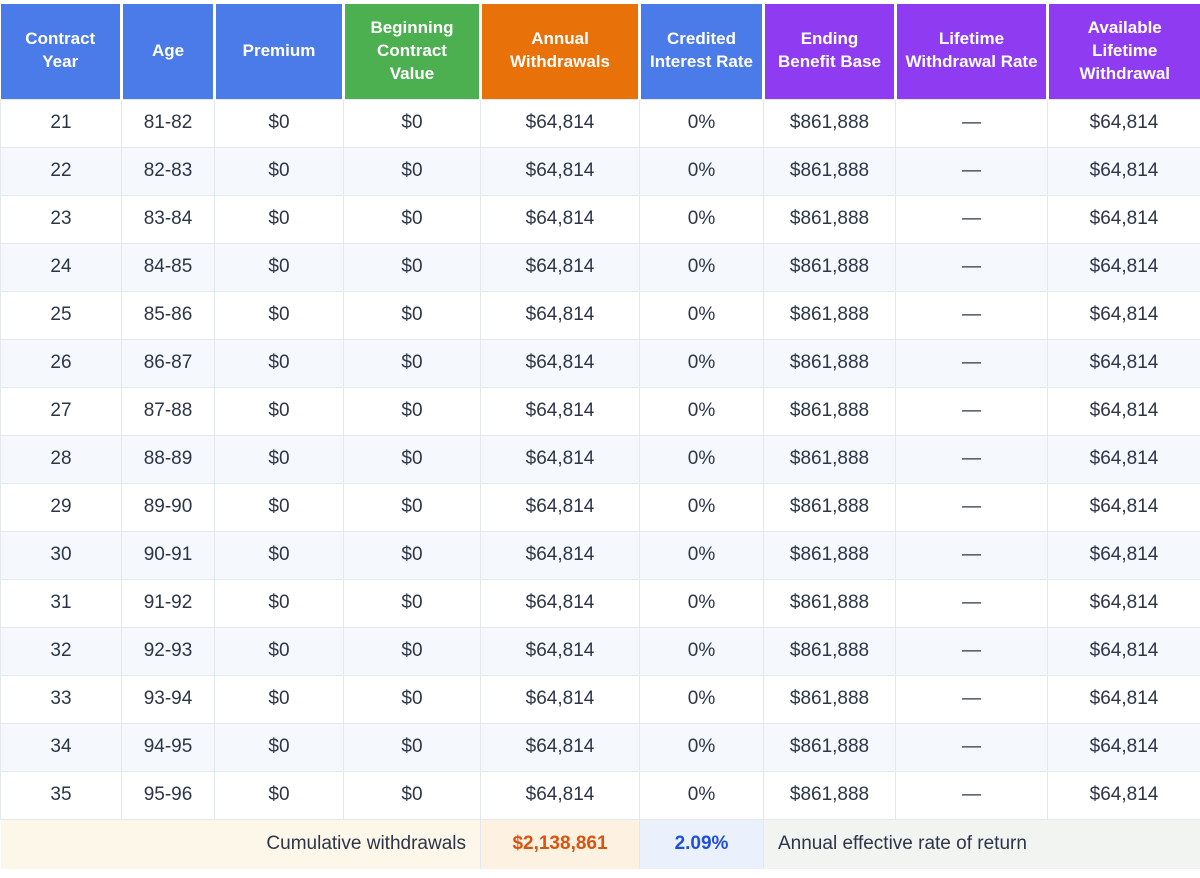  What do you see at coordinates (61, 795) in the screenshot?
I see `table-cell-contract-year: 35` at bounding box center [61, 795].